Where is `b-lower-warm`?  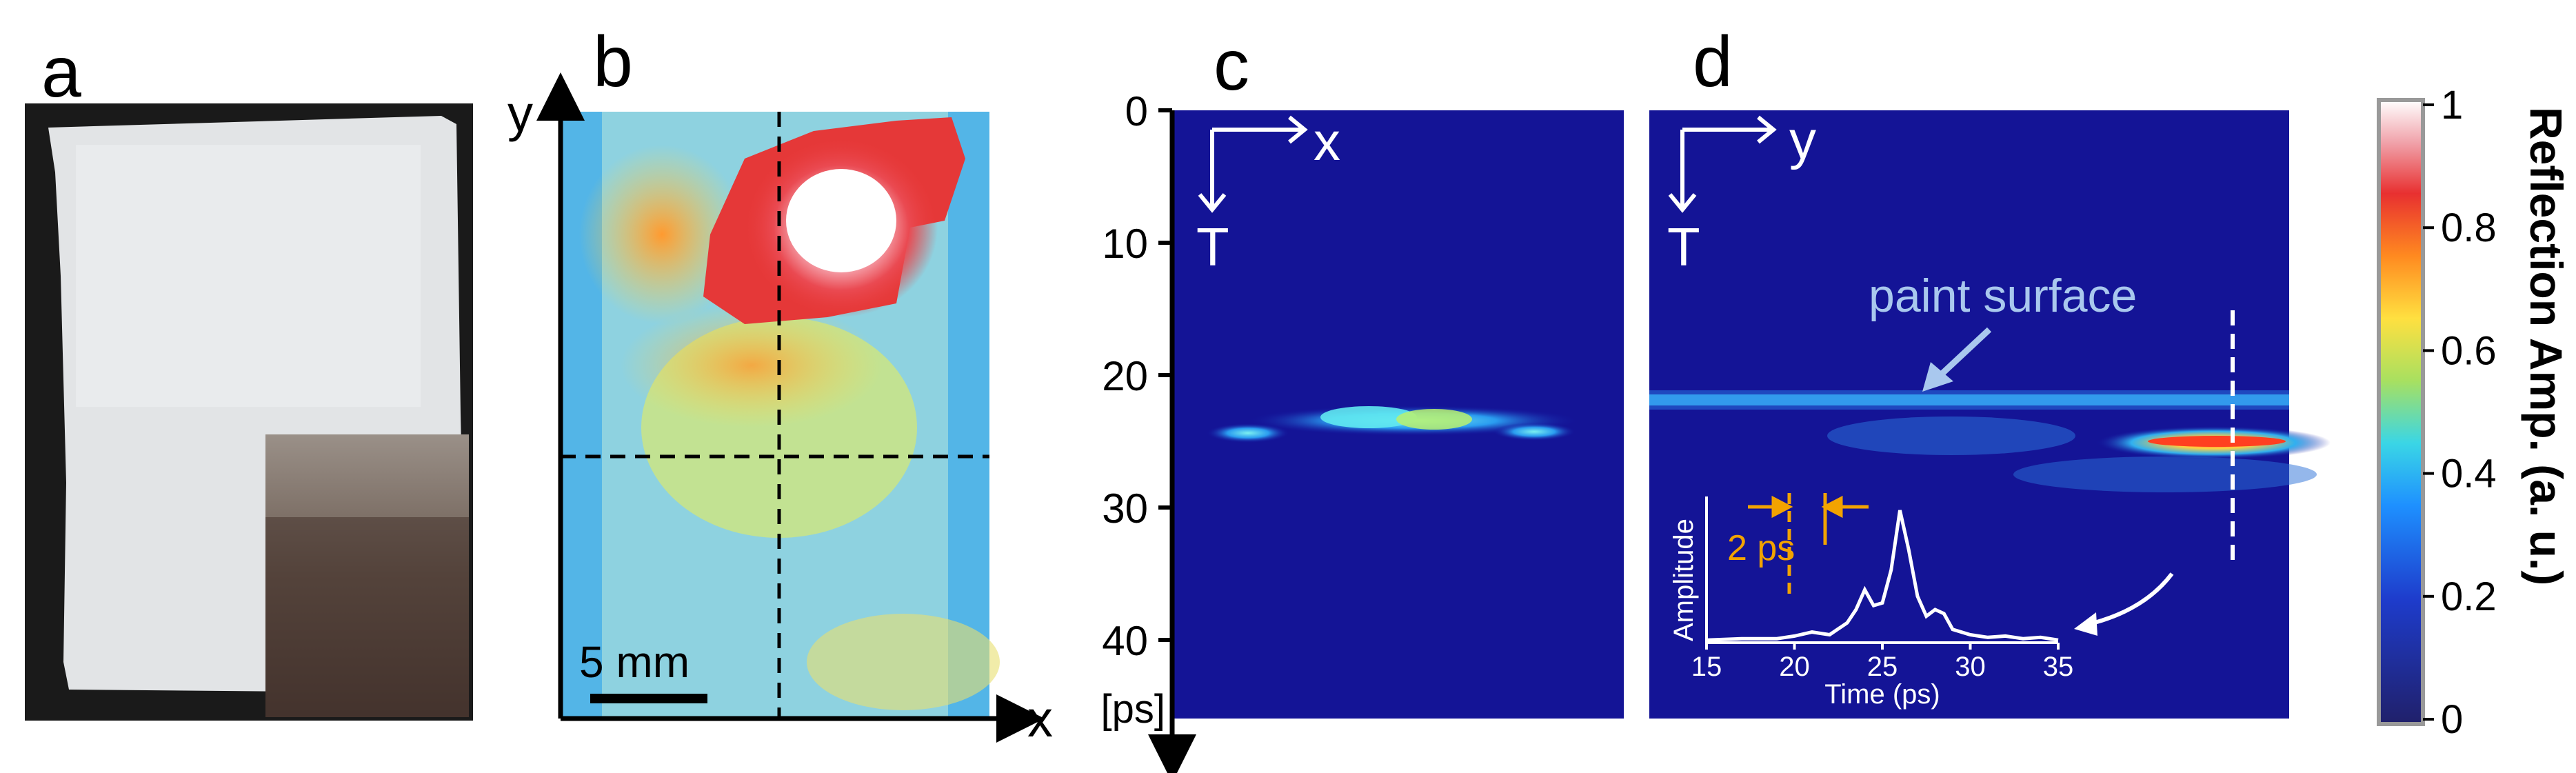 b-lower-warm is located at coordinates (903, 662).